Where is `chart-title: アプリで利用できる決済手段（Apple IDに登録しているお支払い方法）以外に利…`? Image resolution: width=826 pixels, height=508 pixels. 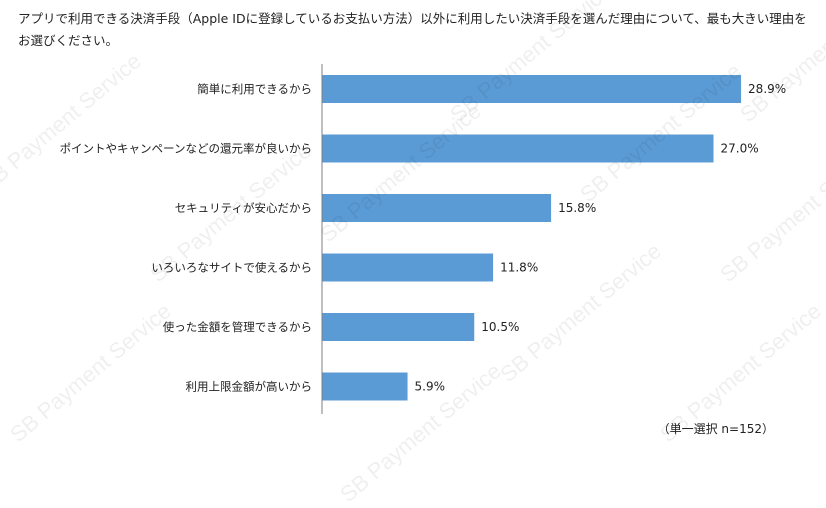 chart-title: アプリで利用できる決済手段（Apple IDに登録しているお支払い方法）以外に利… is located at coordinates (412, 29).